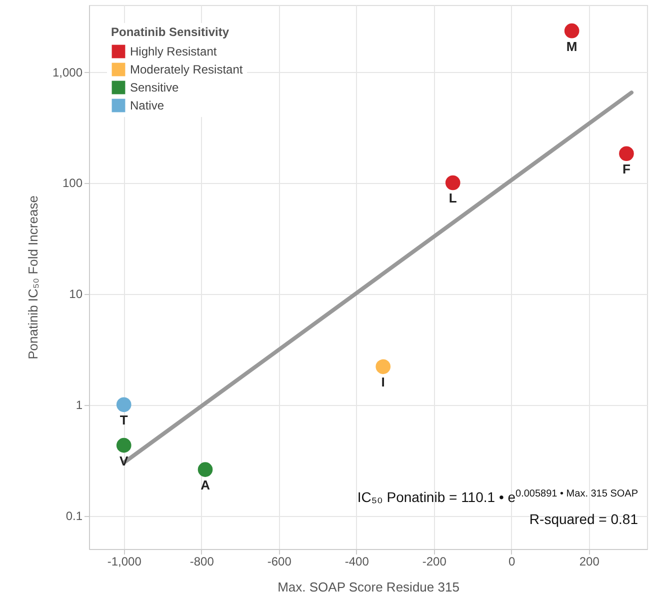  I want to click on legend-label: Moderately Resistant, so click(187, 69).